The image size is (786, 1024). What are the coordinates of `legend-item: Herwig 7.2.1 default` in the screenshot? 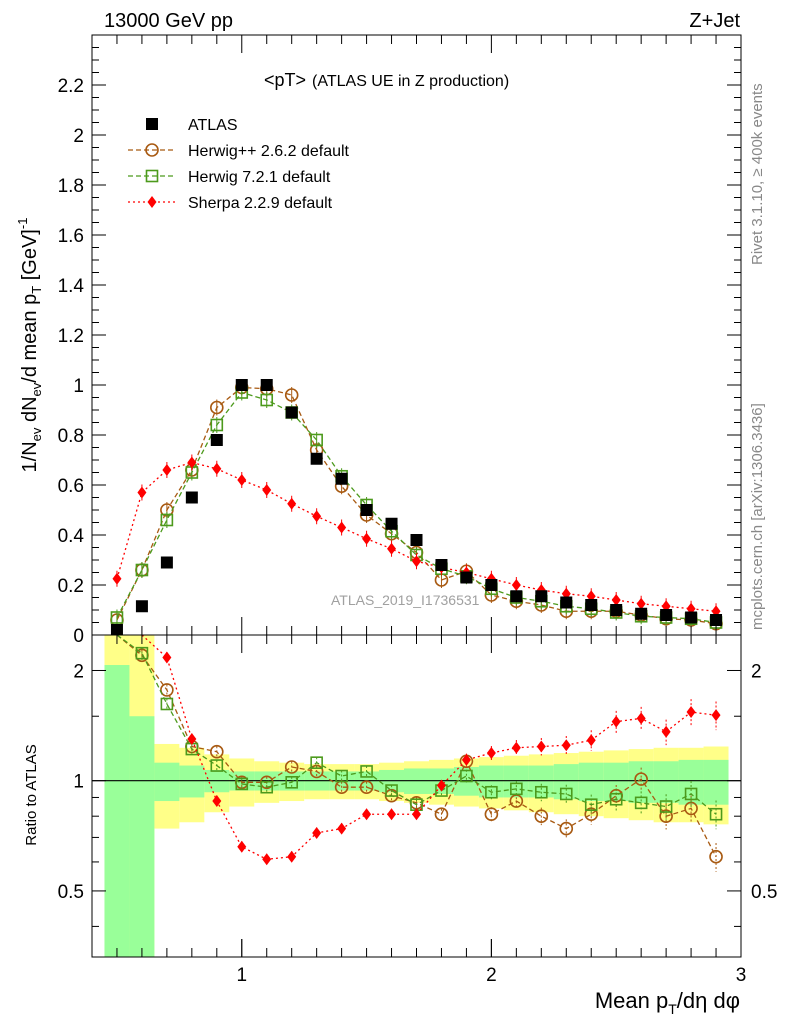 It's located at (229, 177).